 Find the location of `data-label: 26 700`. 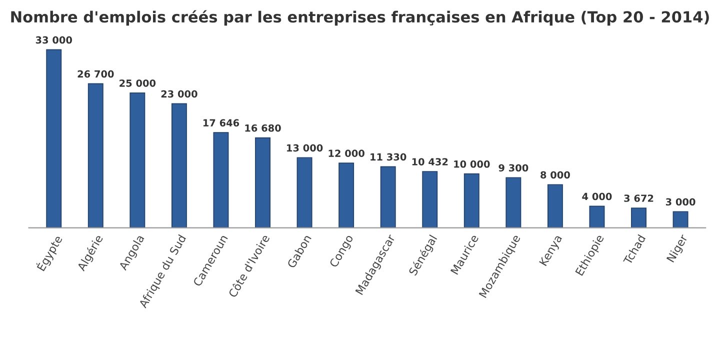

data-label: 26 700 is located at coordinates (96, 74).